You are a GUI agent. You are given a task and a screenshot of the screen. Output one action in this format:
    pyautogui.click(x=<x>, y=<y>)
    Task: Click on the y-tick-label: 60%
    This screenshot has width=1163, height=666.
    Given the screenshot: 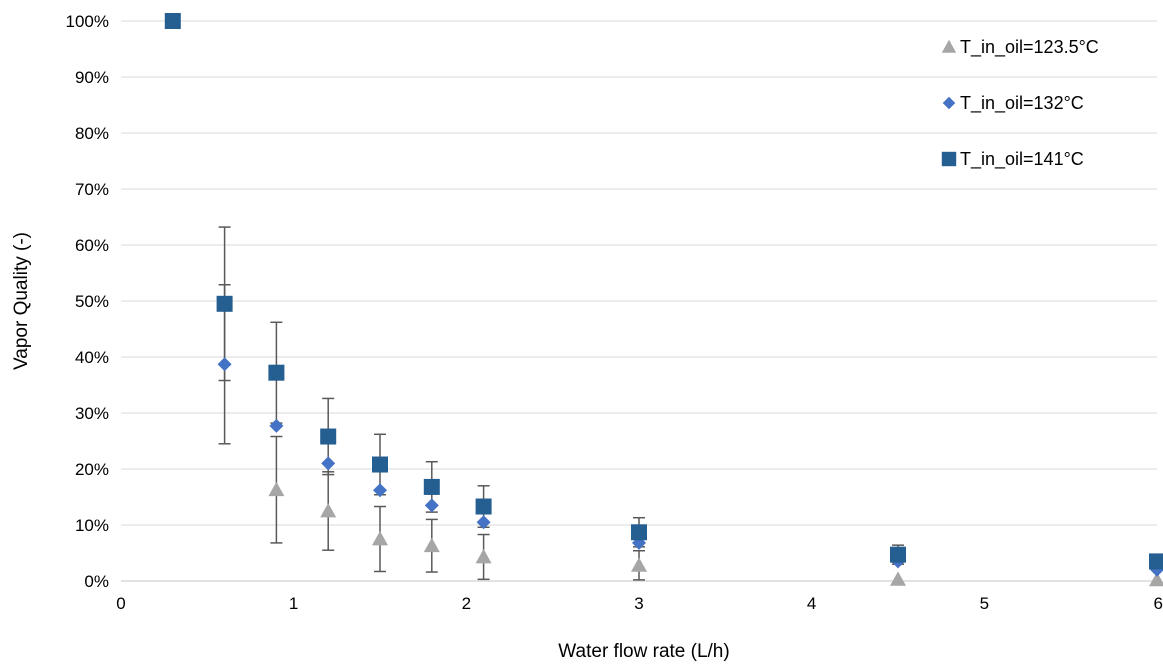 What is the action you would take?
    pyautogui.click(x=92, y=245)
    